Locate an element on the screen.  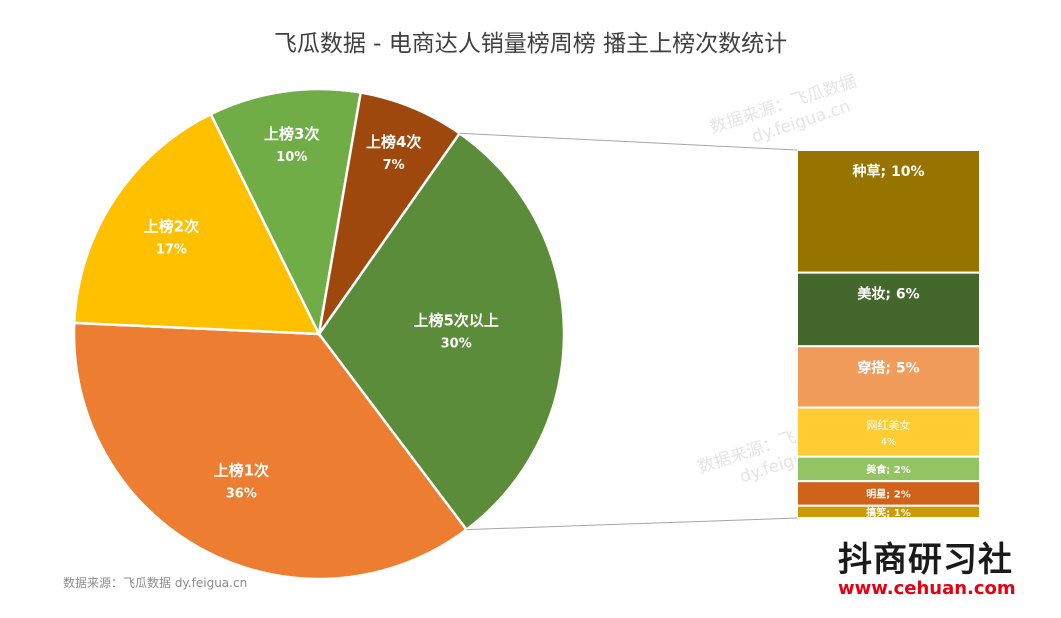
slice-value-label: 30% is located at coordinates (456, 344).